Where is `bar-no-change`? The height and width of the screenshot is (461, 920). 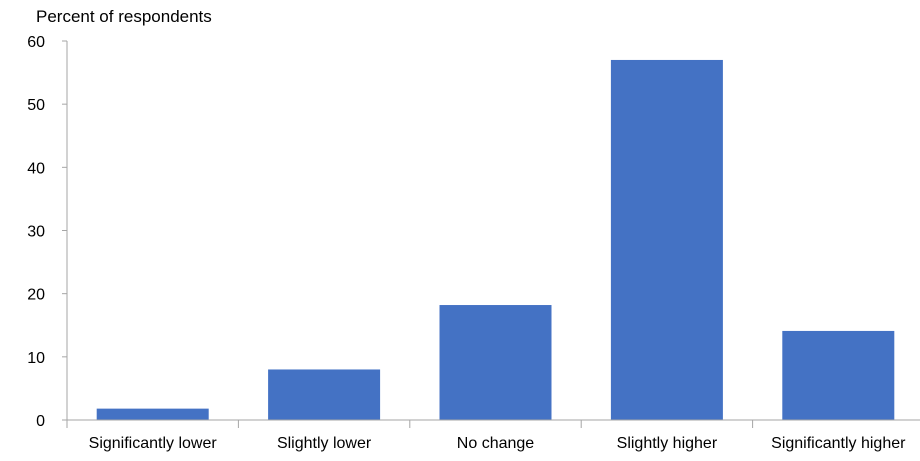 bar-no-change is located at coordinates (495, 362).